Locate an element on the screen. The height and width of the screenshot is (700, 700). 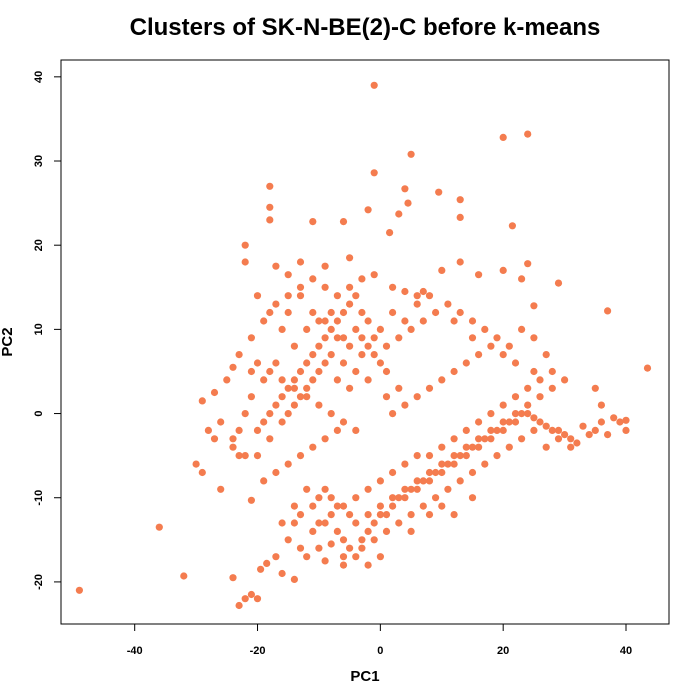
y-axis-label: PC2 is located at coordinates (8, 341).